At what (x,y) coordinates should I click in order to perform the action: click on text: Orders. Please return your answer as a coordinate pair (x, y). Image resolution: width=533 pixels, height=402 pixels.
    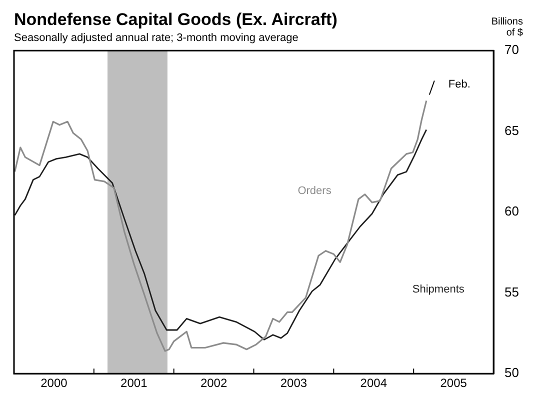
    Looking at the image, I should click on (315, 191).